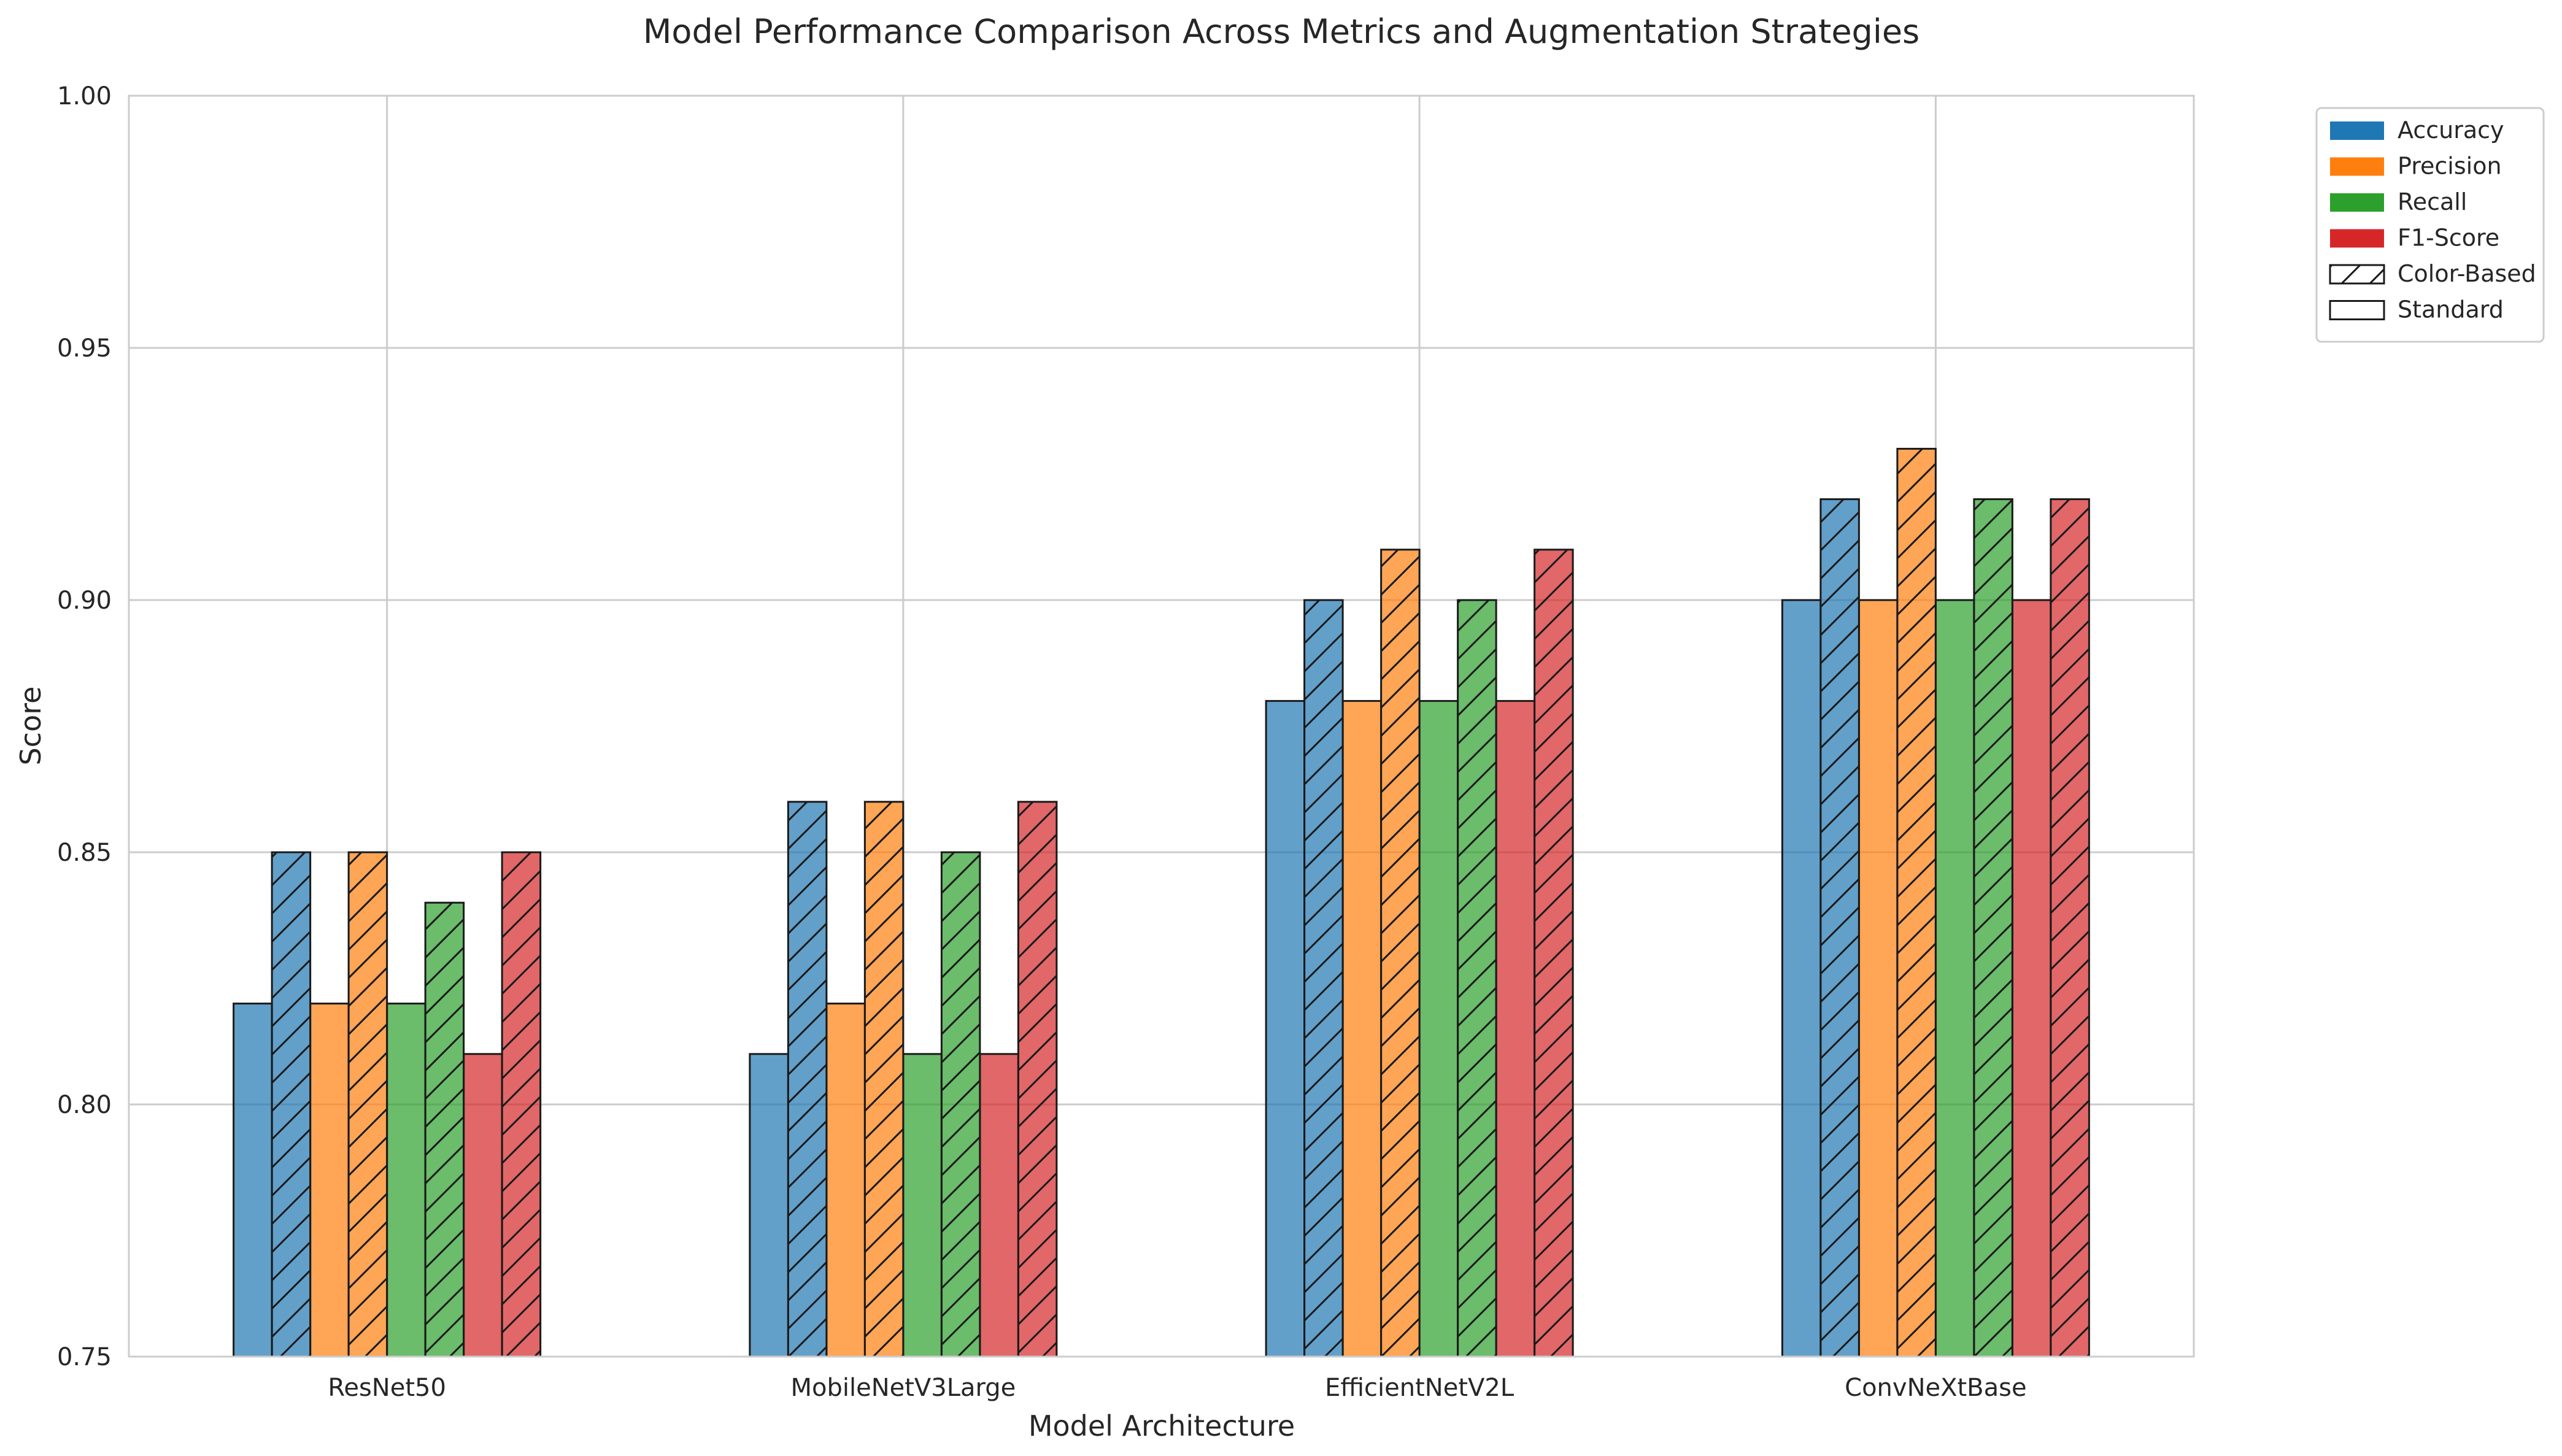 This screenshot has width=2562, height=1456. What do you see at coordinates (84, 1105) in the screenshot?
I see `y-tick-label: 0.80` at bounding box center [84, 1105].